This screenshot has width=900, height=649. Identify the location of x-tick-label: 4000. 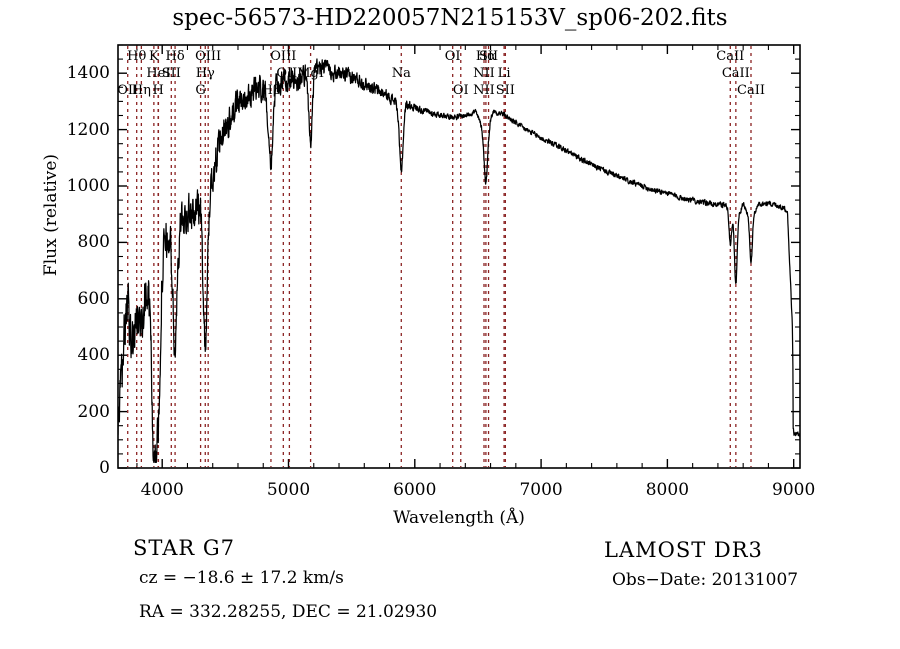
(162, 490).